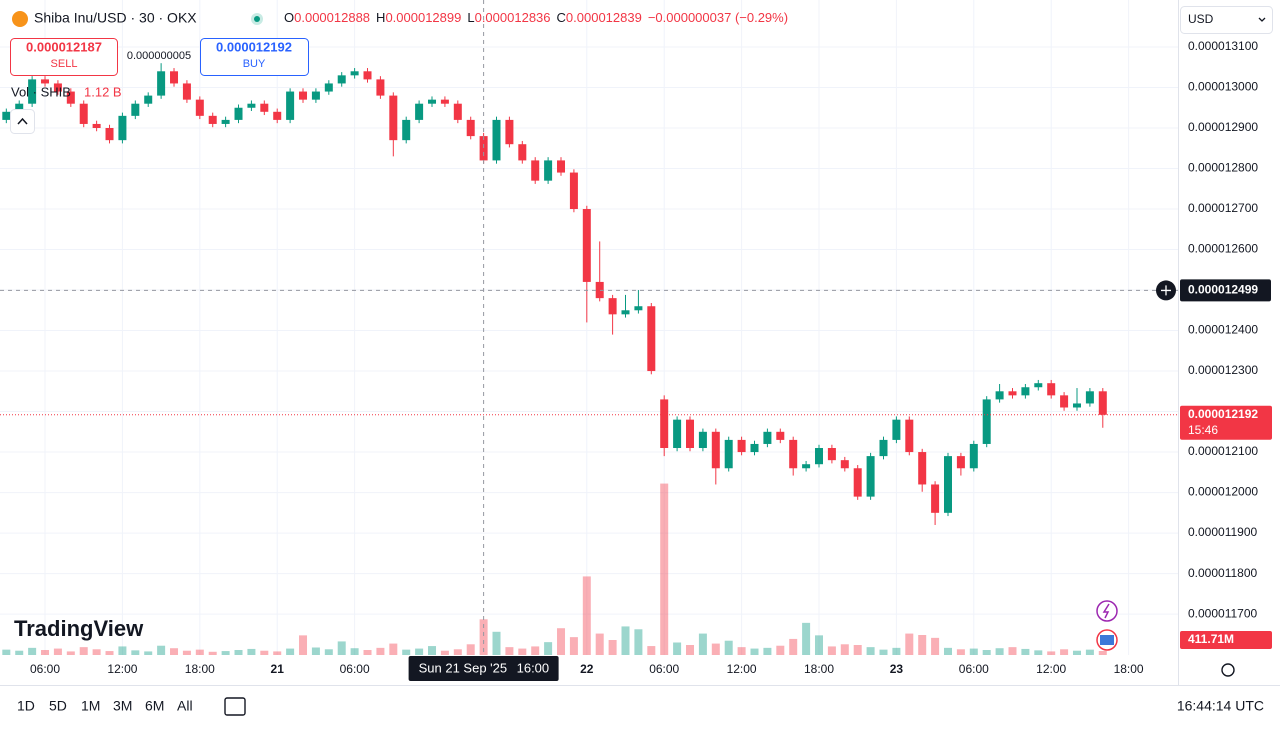 This screenshot has width=1280, height=738. What do you see at coordinates (122, 706) in the screenshot?
I see `range-button: 3M` at bounding box center [122, 706].